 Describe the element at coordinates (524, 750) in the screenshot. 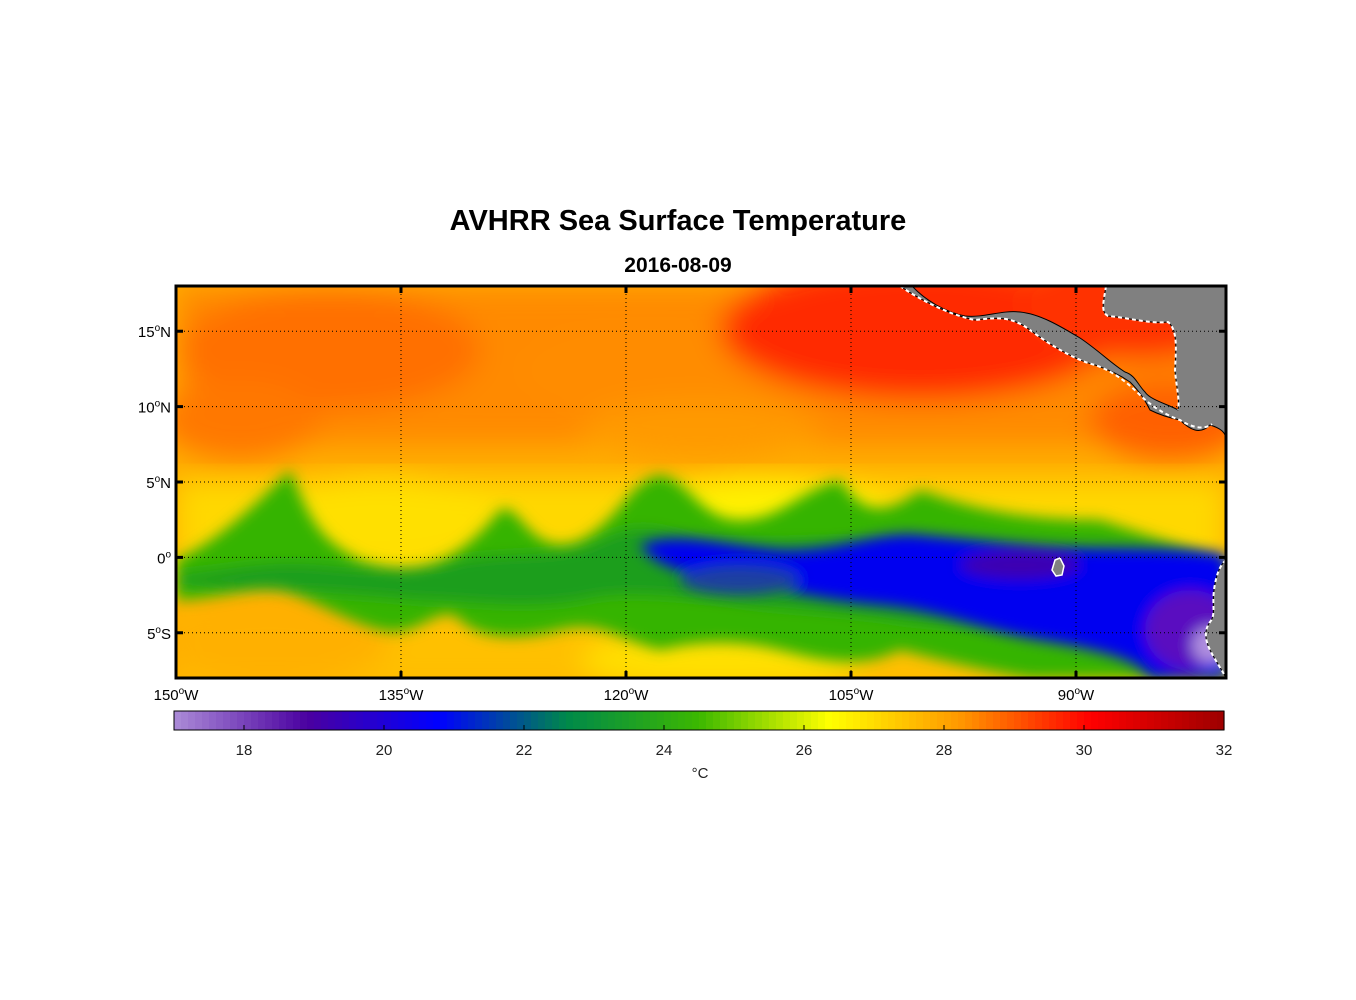

I see `colorbar-tick-label-2: 22` at that location.